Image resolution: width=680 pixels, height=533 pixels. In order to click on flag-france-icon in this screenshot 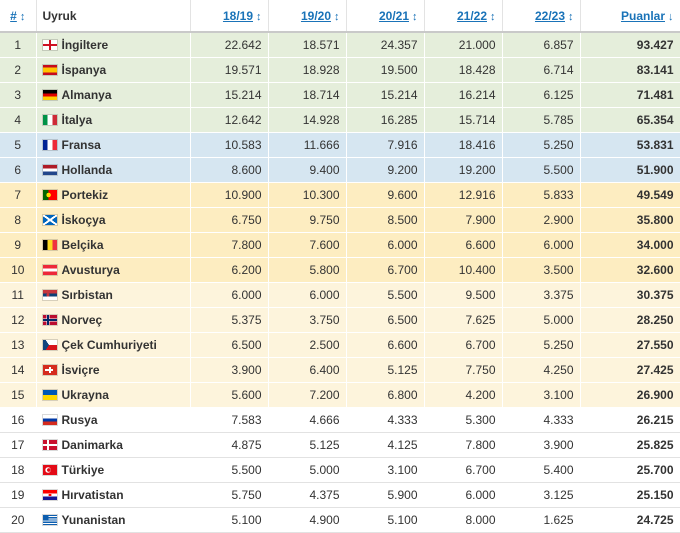, I will do `click(49, 145)`.